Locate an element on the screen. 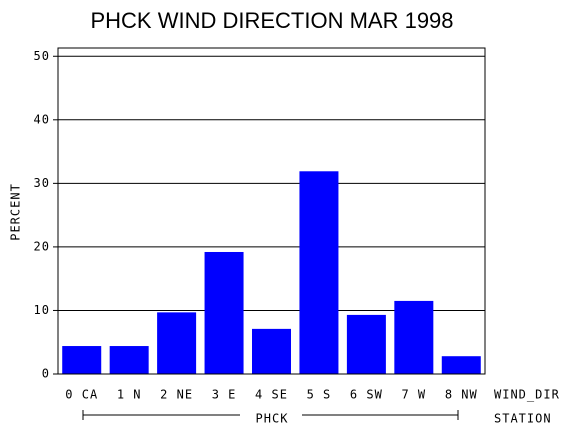 This screenshot has width=570, height=430. group-axis-label: STATION is located at coordinates (523, 419).